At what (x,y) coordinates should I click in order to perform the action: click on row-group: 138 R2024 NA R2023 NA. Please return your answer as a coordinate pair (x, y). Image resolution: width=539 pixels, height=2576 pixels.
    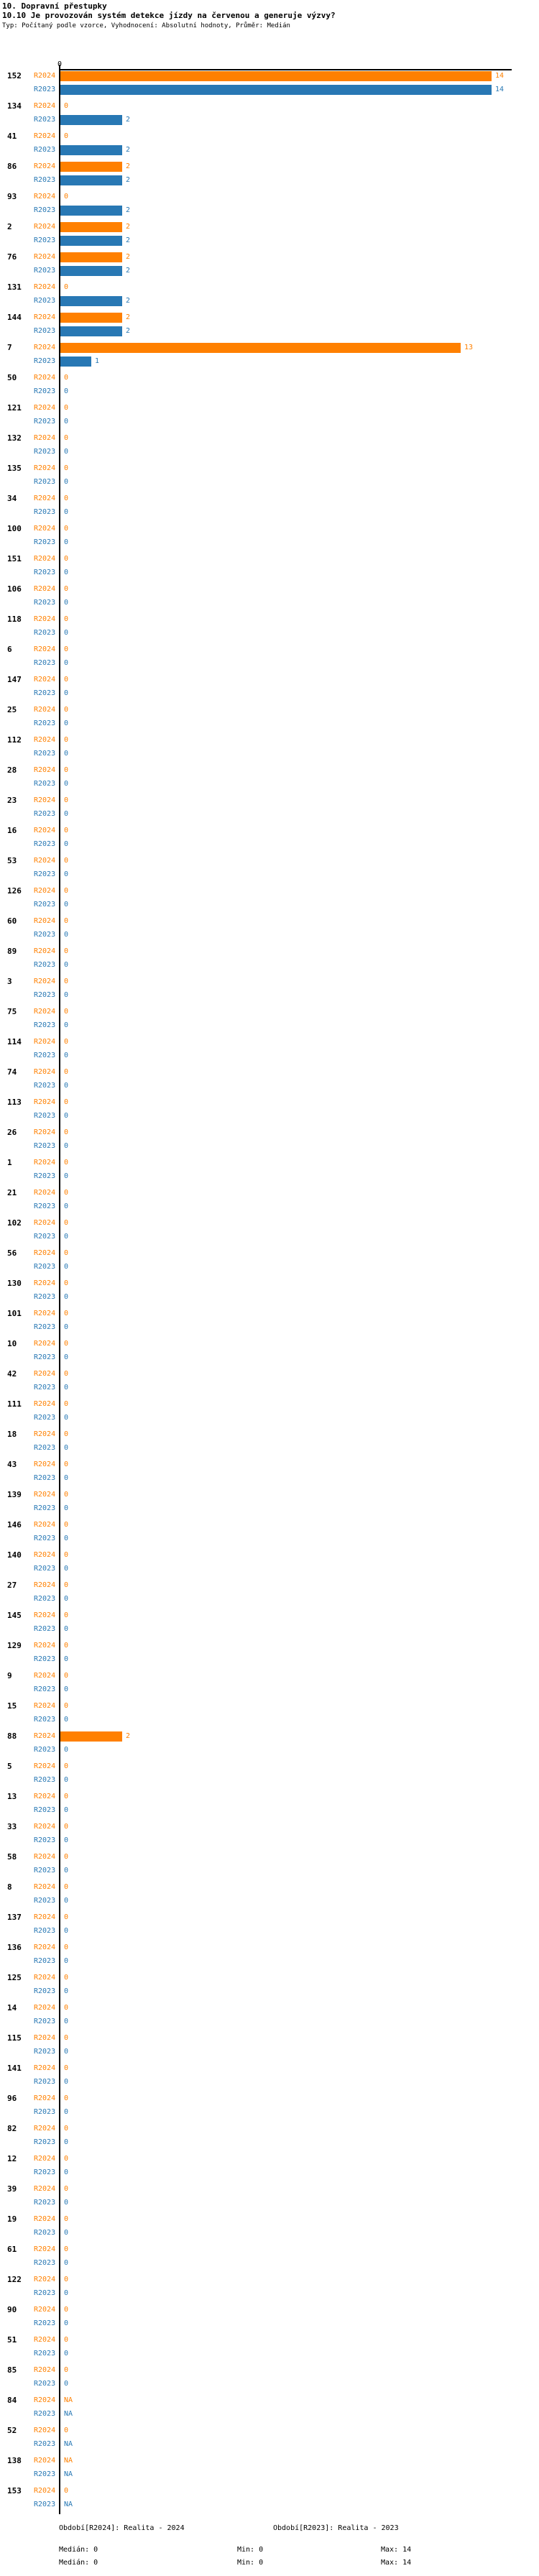
    Looking at the image, I should click on (269, 2470).